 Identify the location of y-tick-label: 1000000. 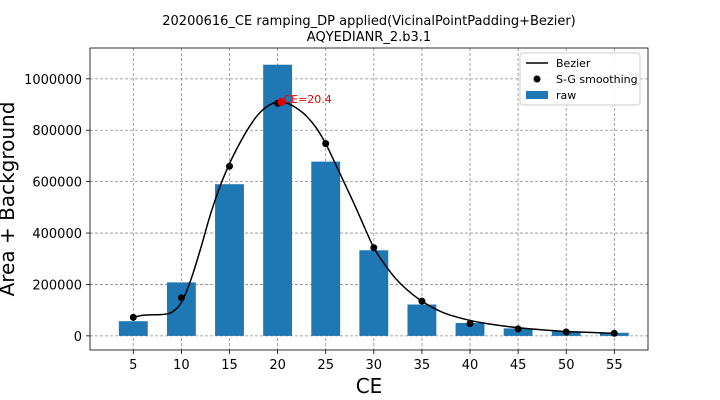
(53, 80).